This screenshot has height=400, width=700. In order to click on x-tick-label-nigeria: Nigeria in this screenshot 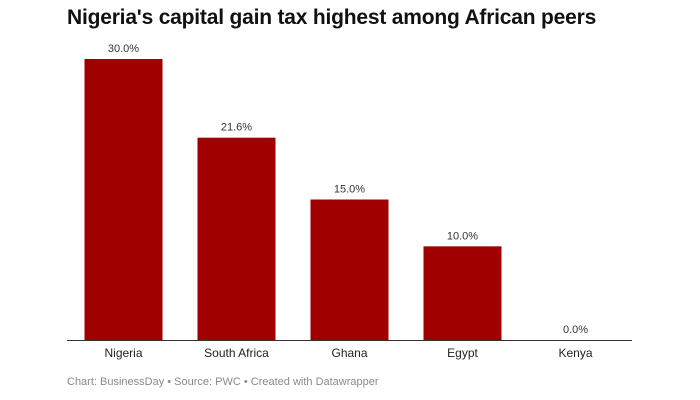, I will do `click(123, 353)`.